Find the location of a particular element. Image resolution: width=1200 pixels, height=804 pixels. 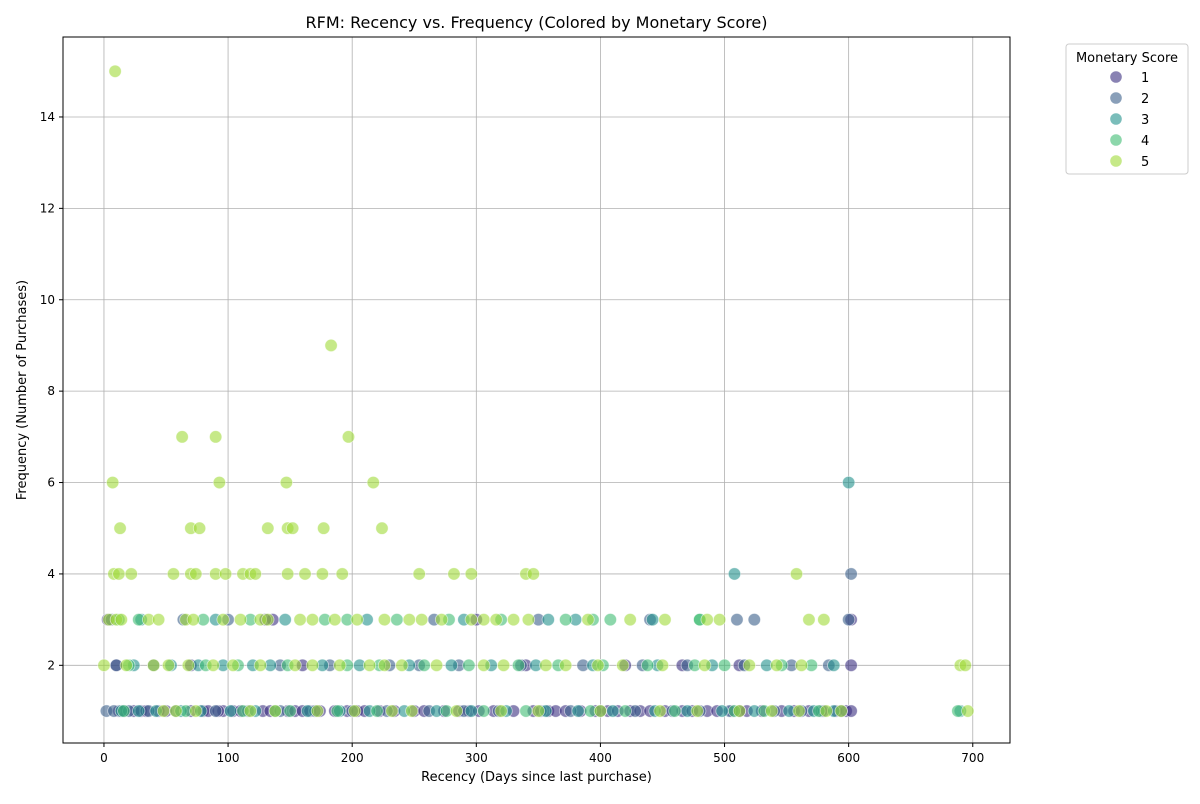

legend-title: Monetary Score is located at coordinates (1127, 58).